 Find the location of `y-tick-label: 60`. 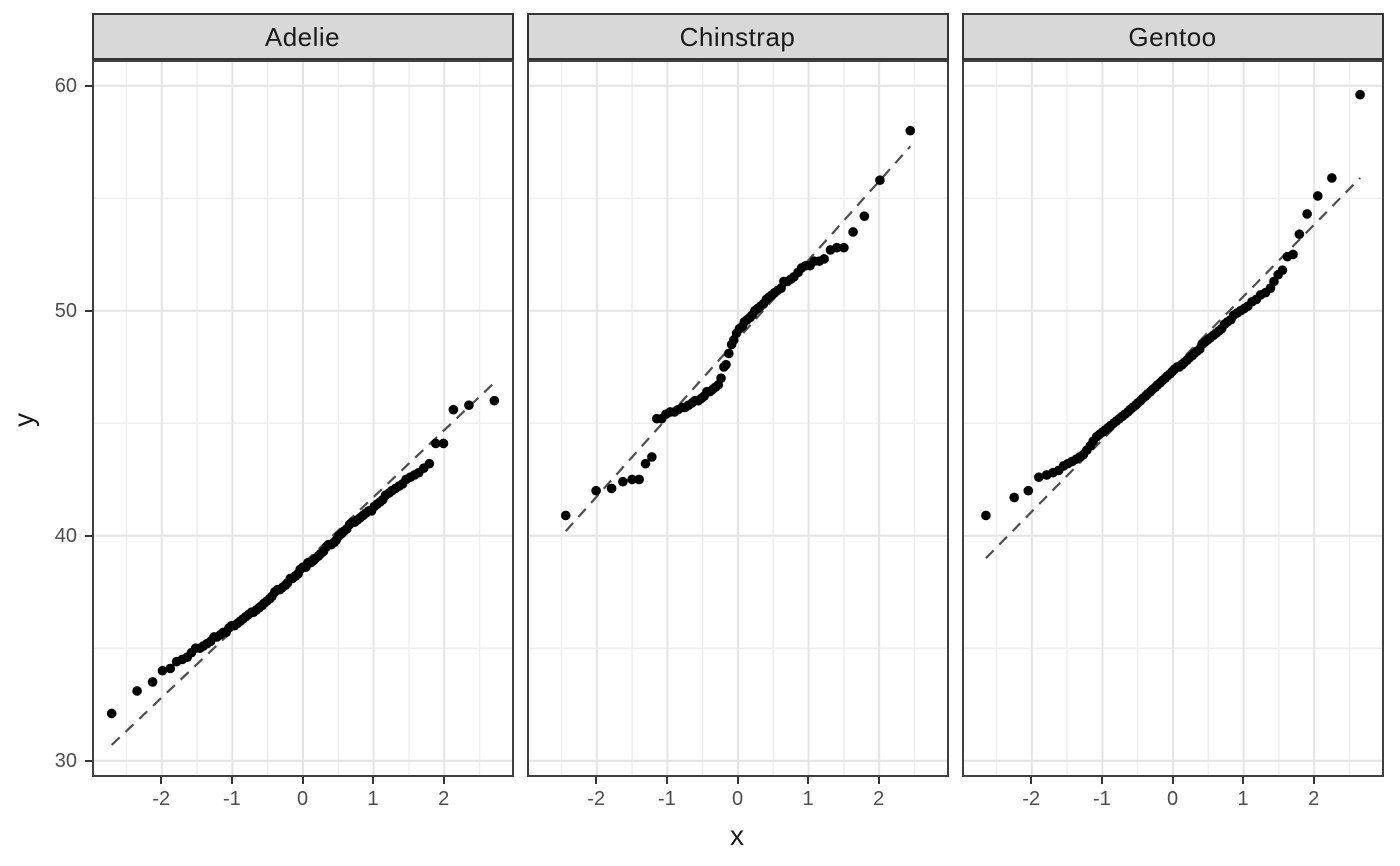

y-tick-label: 60 is located at coordinates (65, 85).